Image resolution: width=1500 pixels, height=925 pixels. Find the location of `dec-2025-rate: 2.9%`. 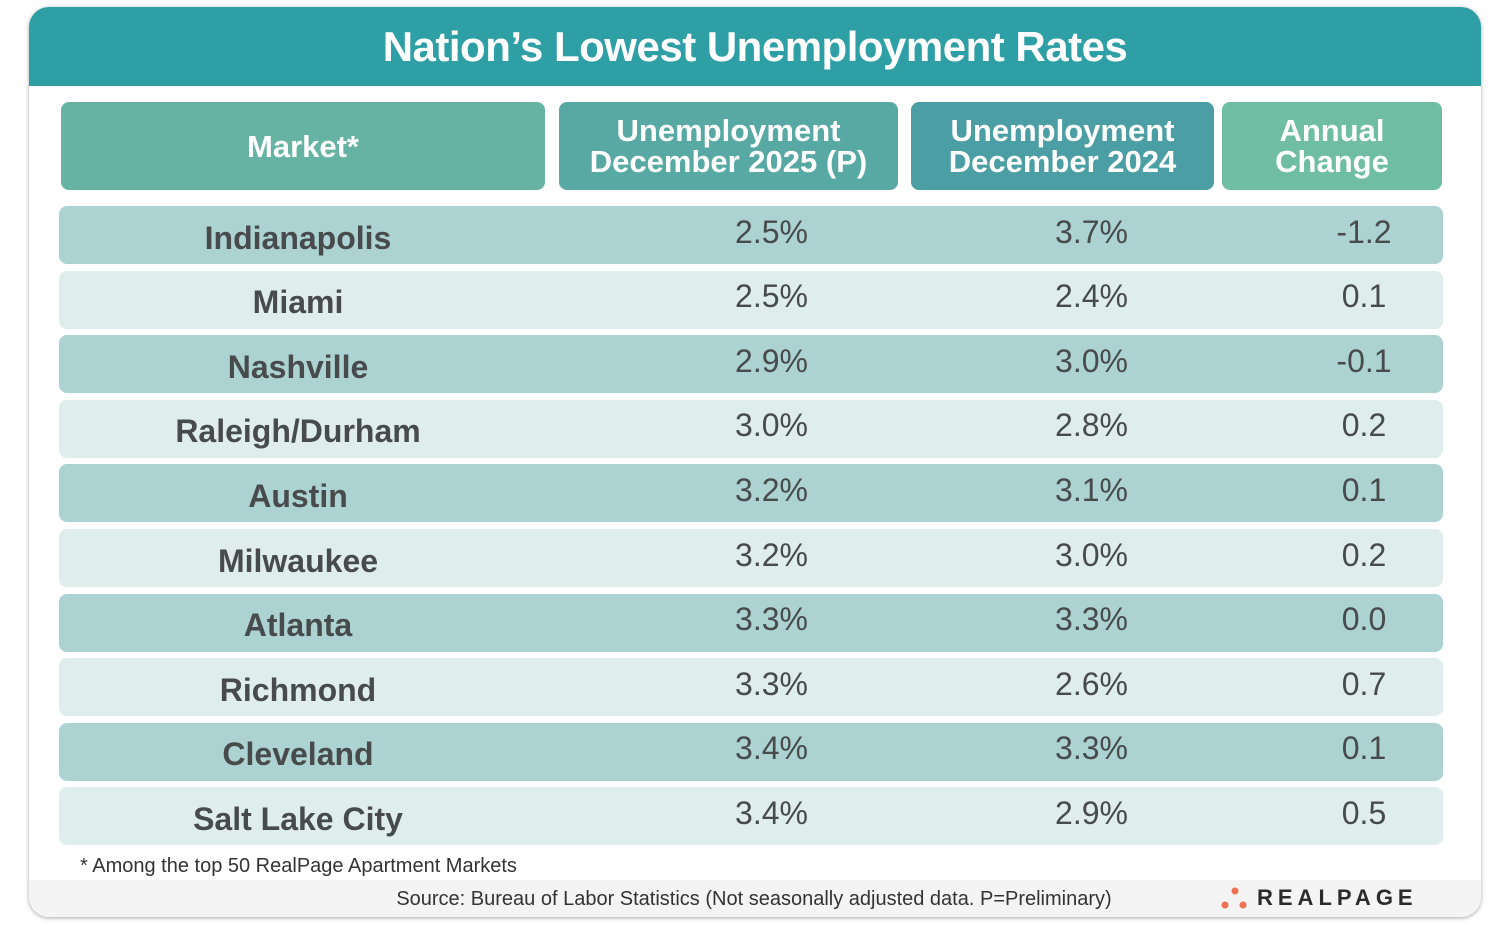

dec-2025-rate: 2.9% is located at coordinates (771, 360).